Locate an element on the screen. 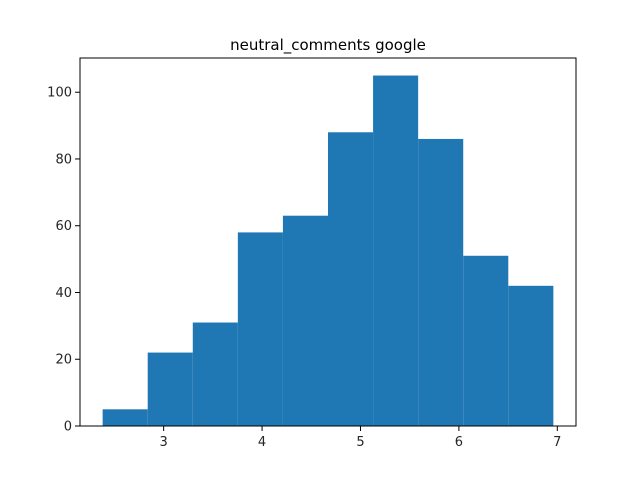 Image resolution: width=640 pixels, height=478 pixels. y-tick-label: 80 is located at coordinates (63, 159).